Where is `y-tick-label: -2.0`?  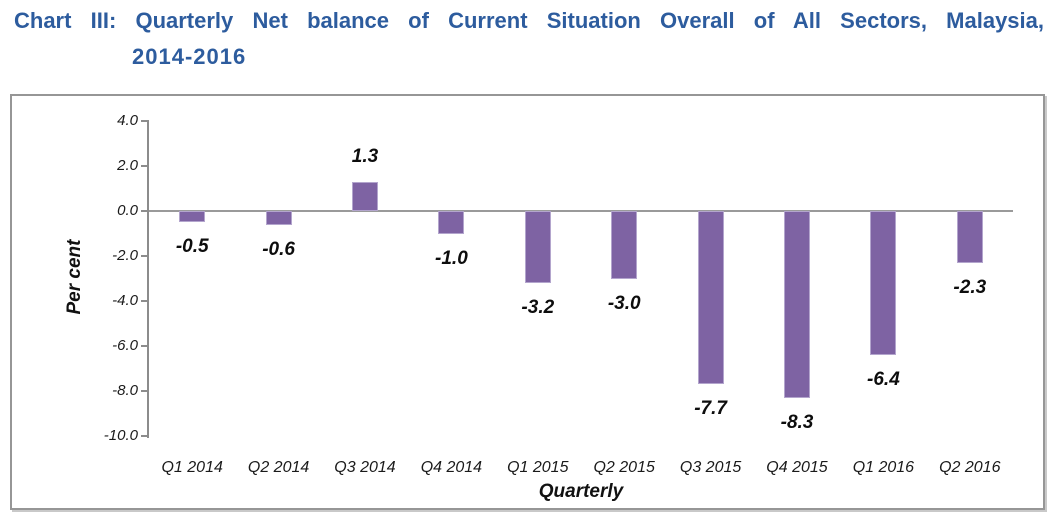 y-tick-label: -2.0 is located at coordinates (125, 255).